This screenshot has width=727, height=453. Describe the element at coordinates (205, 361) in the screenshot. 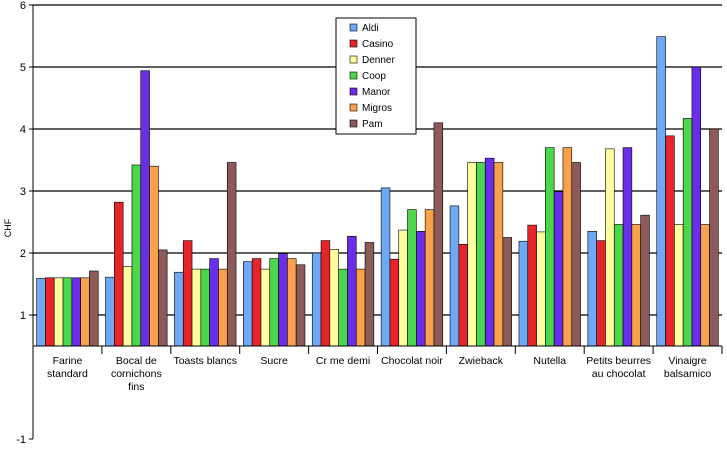

I see `category-label-2: Toasts blancs` at that location.